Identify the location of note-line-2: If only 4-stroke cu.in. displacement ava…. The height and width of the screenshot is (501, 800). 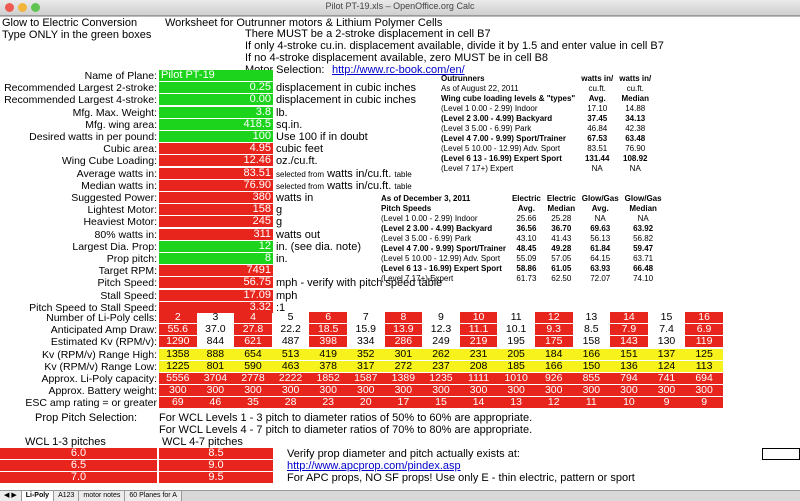
(454, 46).